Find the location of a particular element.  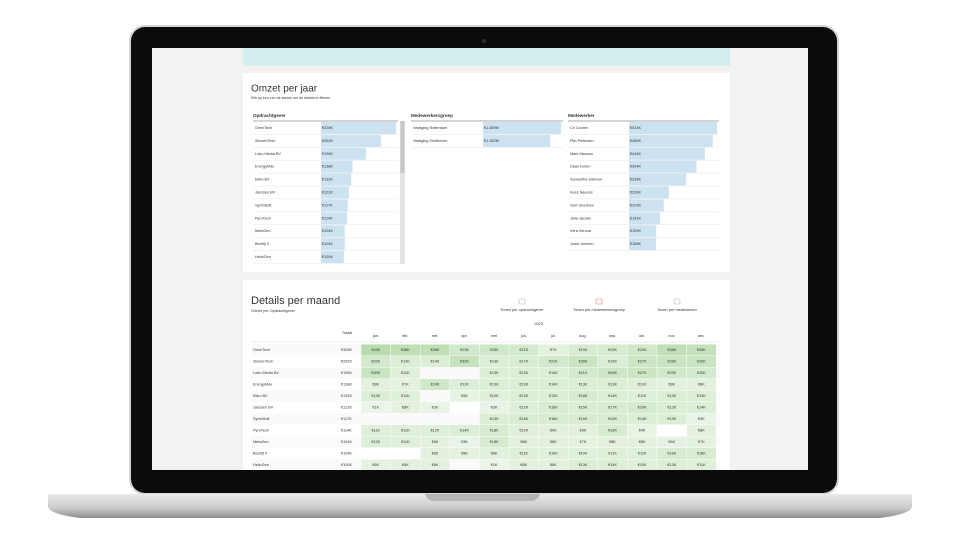

row-name: Piet Pietersen is located at coordinates (582, 141).